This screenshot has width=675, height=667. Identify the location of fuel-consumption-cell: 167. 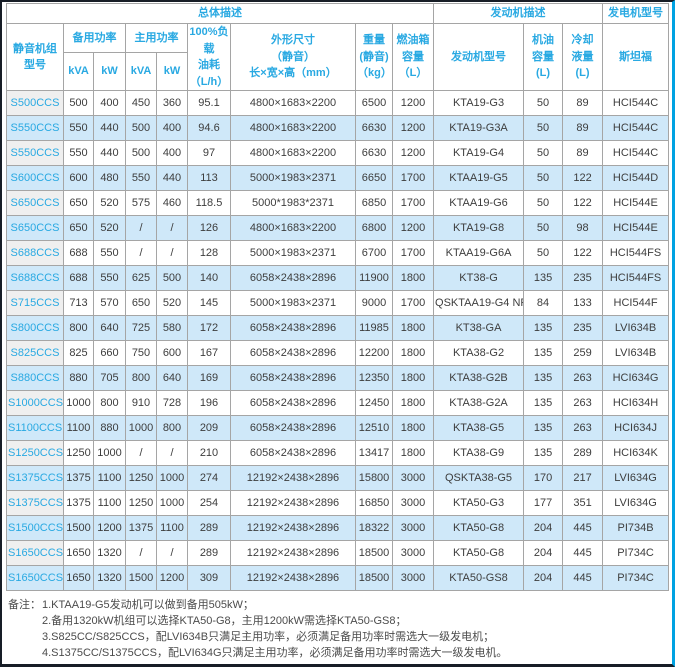
(209, 353).